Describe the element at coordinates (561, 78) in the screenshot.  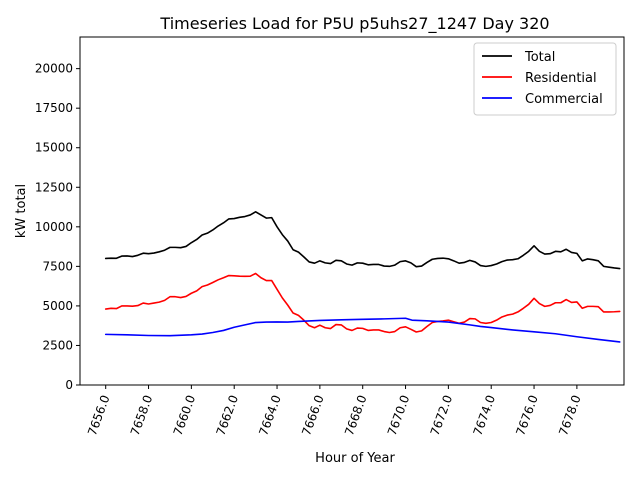
I see `legend-label-residential: Residential` at that location.